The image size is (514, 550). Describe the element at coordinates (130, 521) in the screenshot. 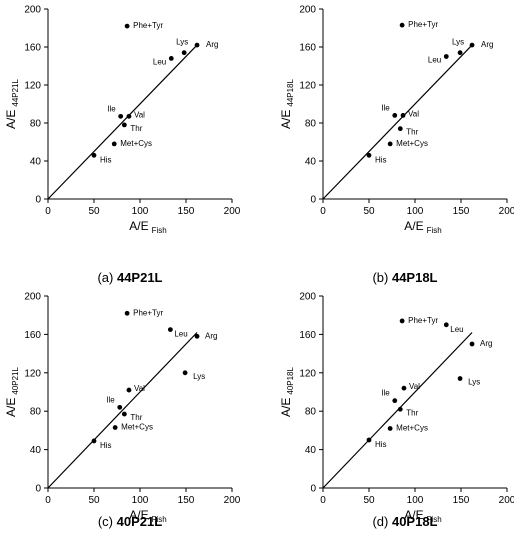

I see `panel-caption: (c) 40P21L` at that location.